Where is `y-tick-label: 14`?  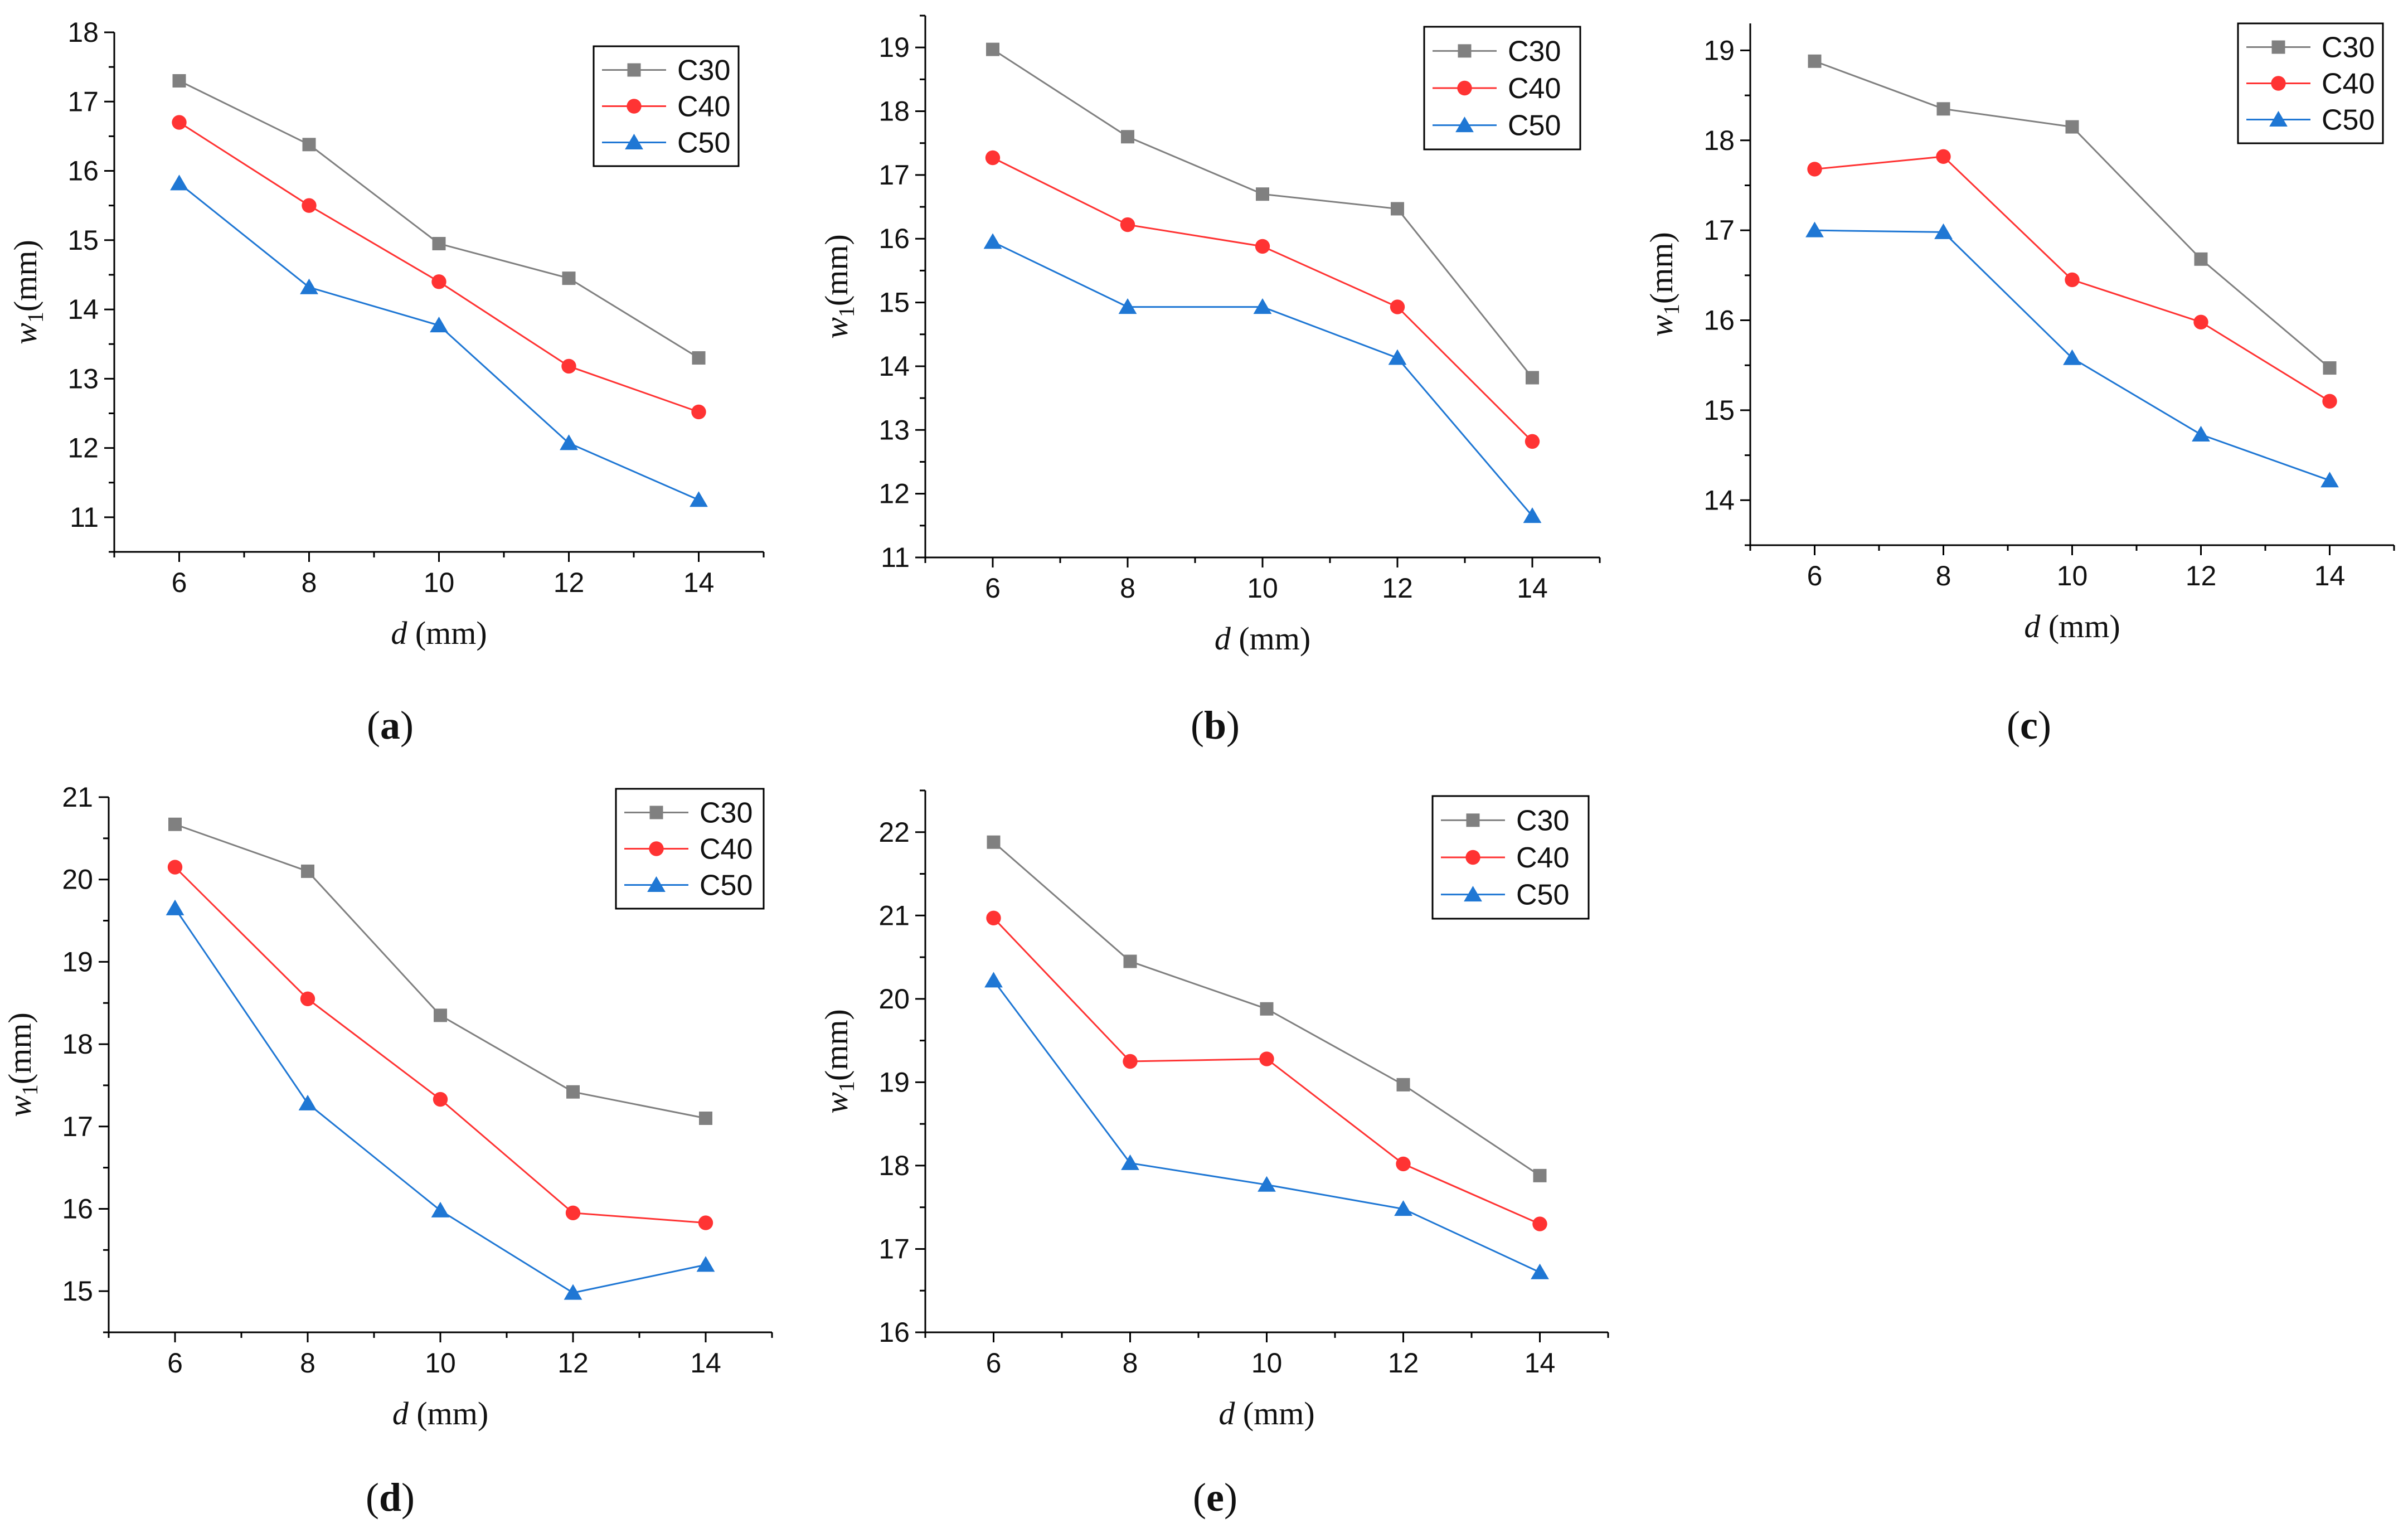 y-tick-label: 14 is located at coordinates (83, 309).